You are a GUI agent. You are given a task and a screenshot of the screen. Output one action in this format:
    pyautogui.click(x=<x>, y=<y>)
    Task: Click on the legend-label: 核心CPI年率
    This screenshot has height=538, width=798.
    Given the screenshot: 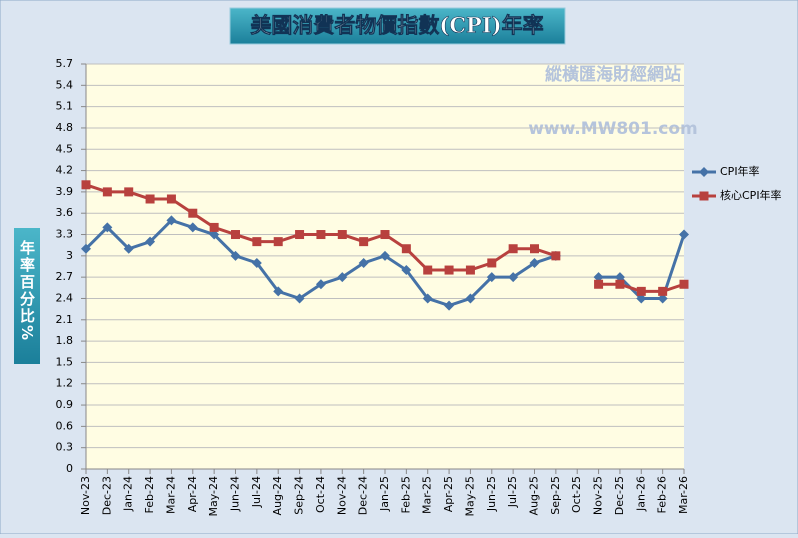 What is the action you would take?
    pyautogui.click(x=751, y=195)
    